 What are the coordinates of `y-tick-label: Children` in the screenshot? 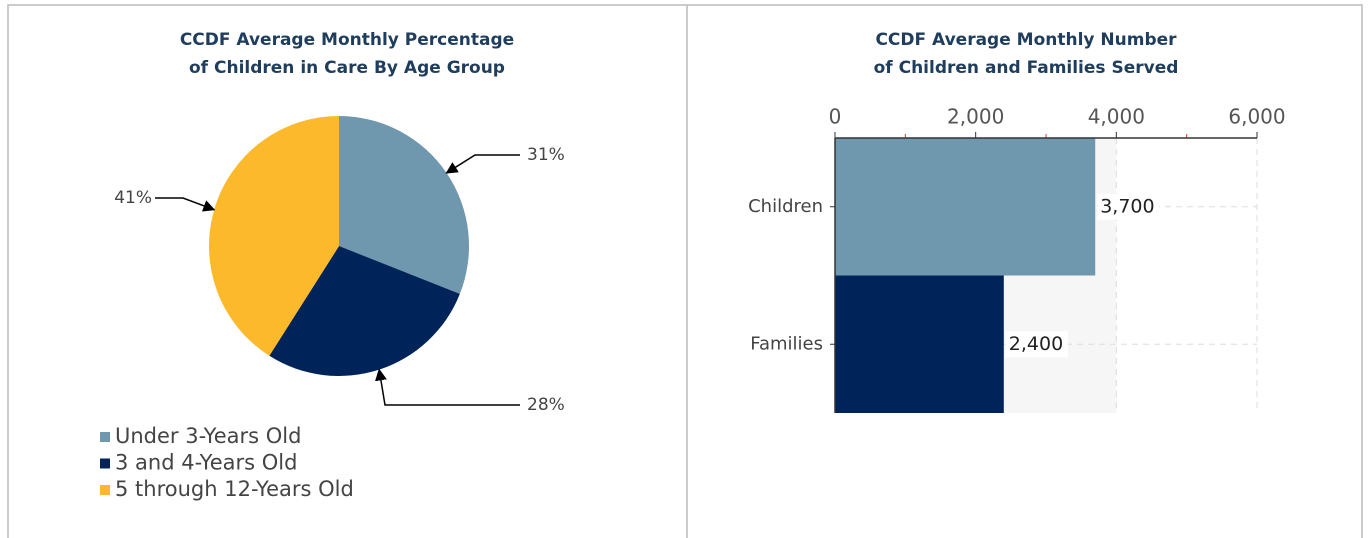 It's located at (785, 206).